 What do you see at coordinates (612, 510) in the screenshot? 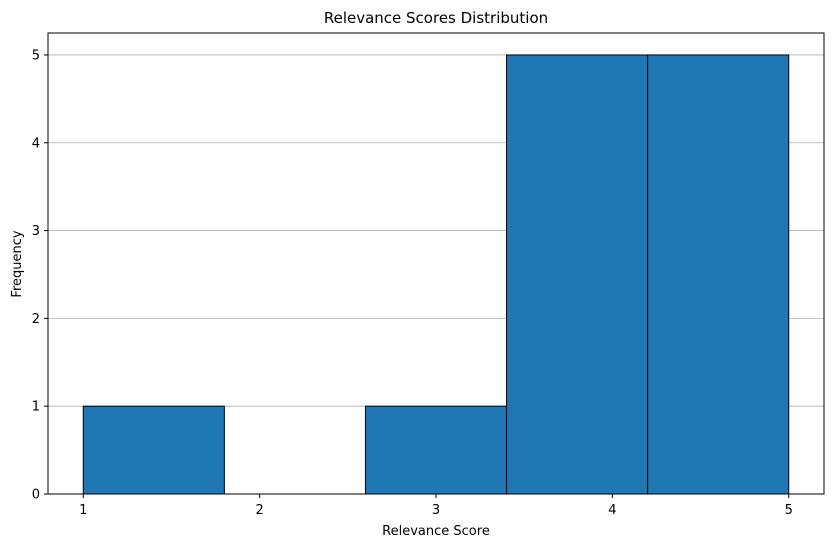
I see `x-tick-label: 4` at bounding box center [612, 510].